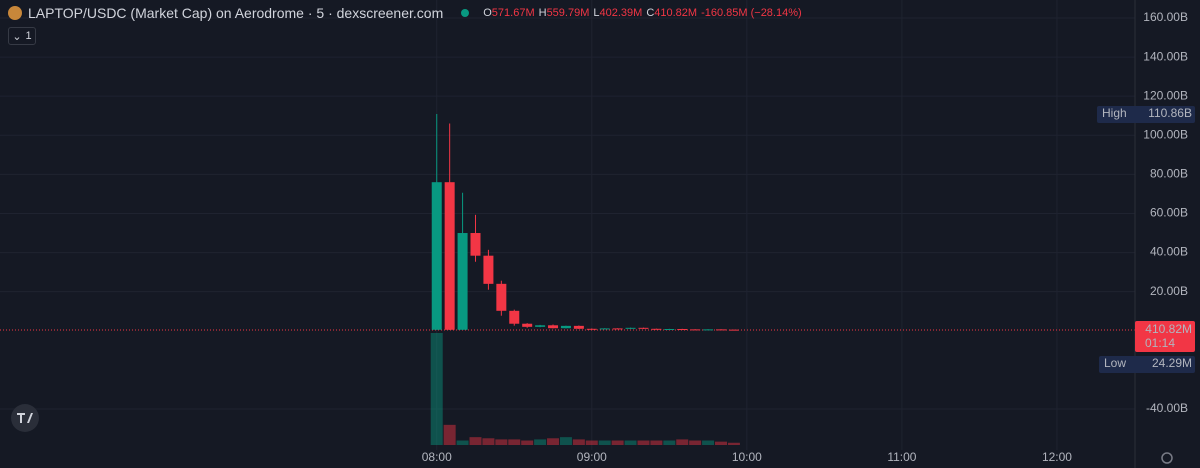  What do you see at coordinates (1169, 291) in the screenshot?
I see `y-tick-label: 20.00B` at bounding box center [1169, 291].